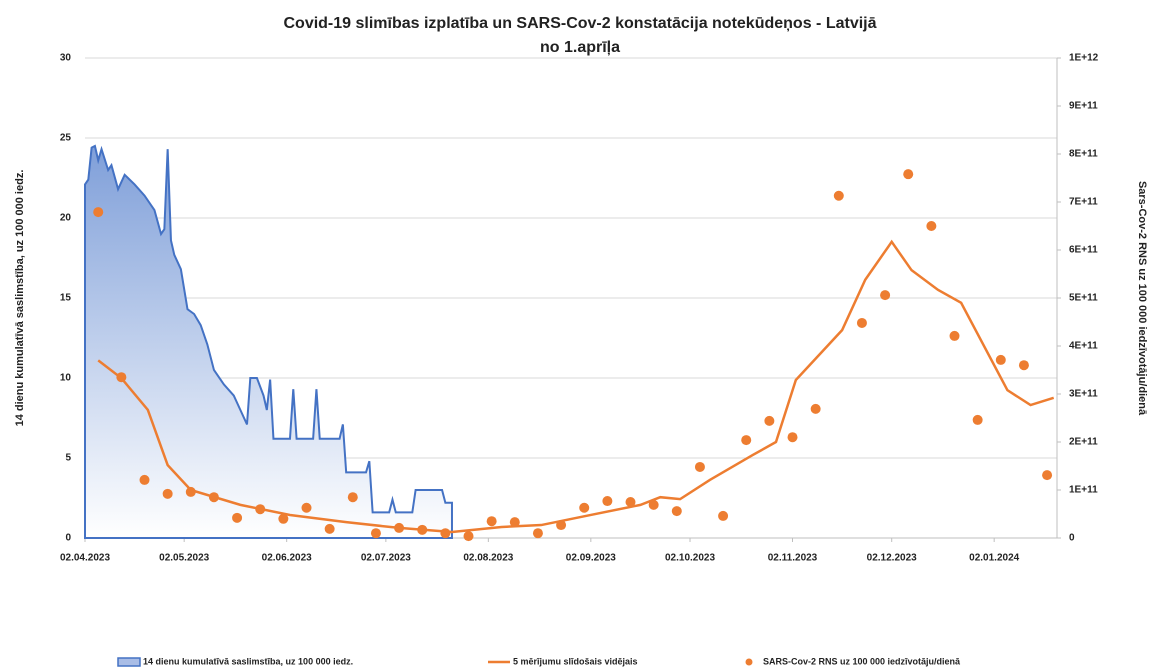 The width and height of the screenshot is (1153, 672). I want to click on y-tick-label: 5, so click(68, 458).